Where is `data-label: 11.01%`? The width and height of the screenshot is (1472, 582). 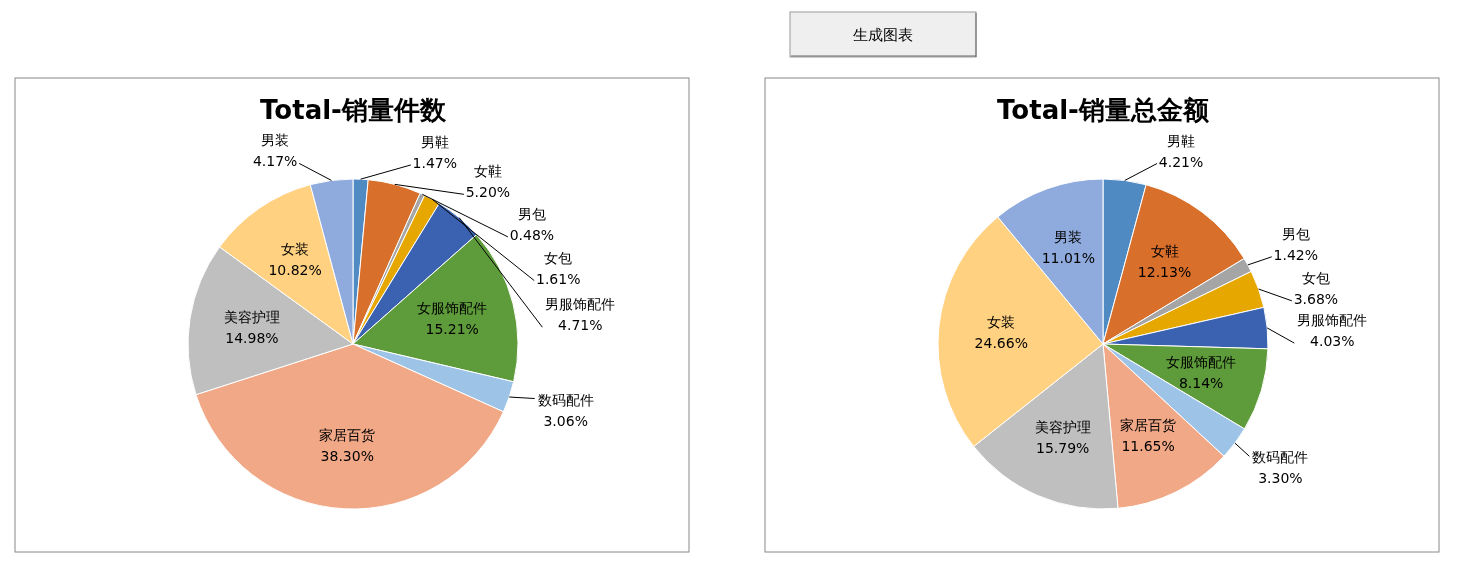 data-label: 11.01% is located at coordinates (1068, 257).